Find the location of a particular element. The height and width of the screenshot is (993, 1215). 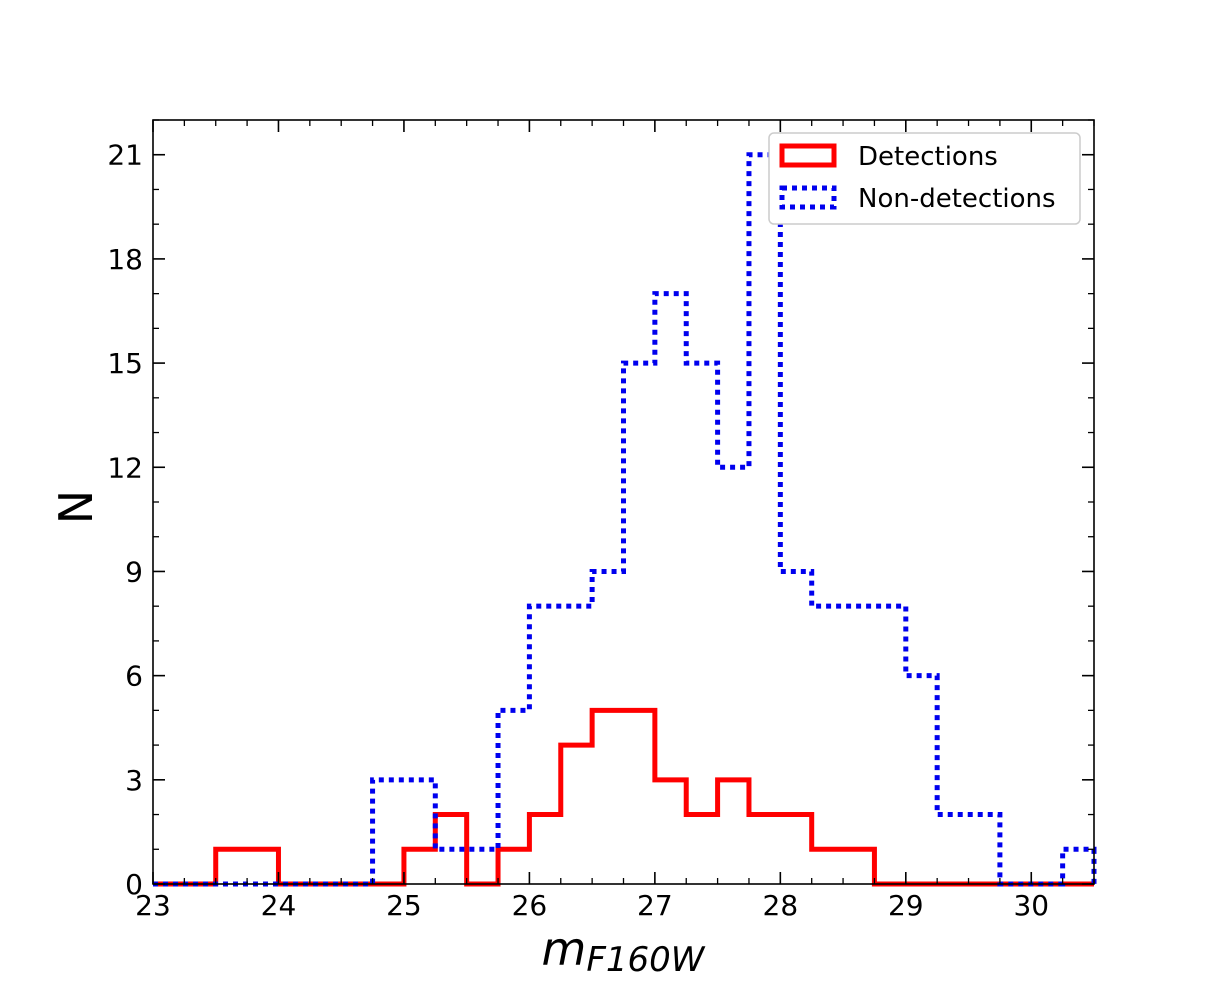

y-tick-label: 3 is located at coordinates (134, 780).